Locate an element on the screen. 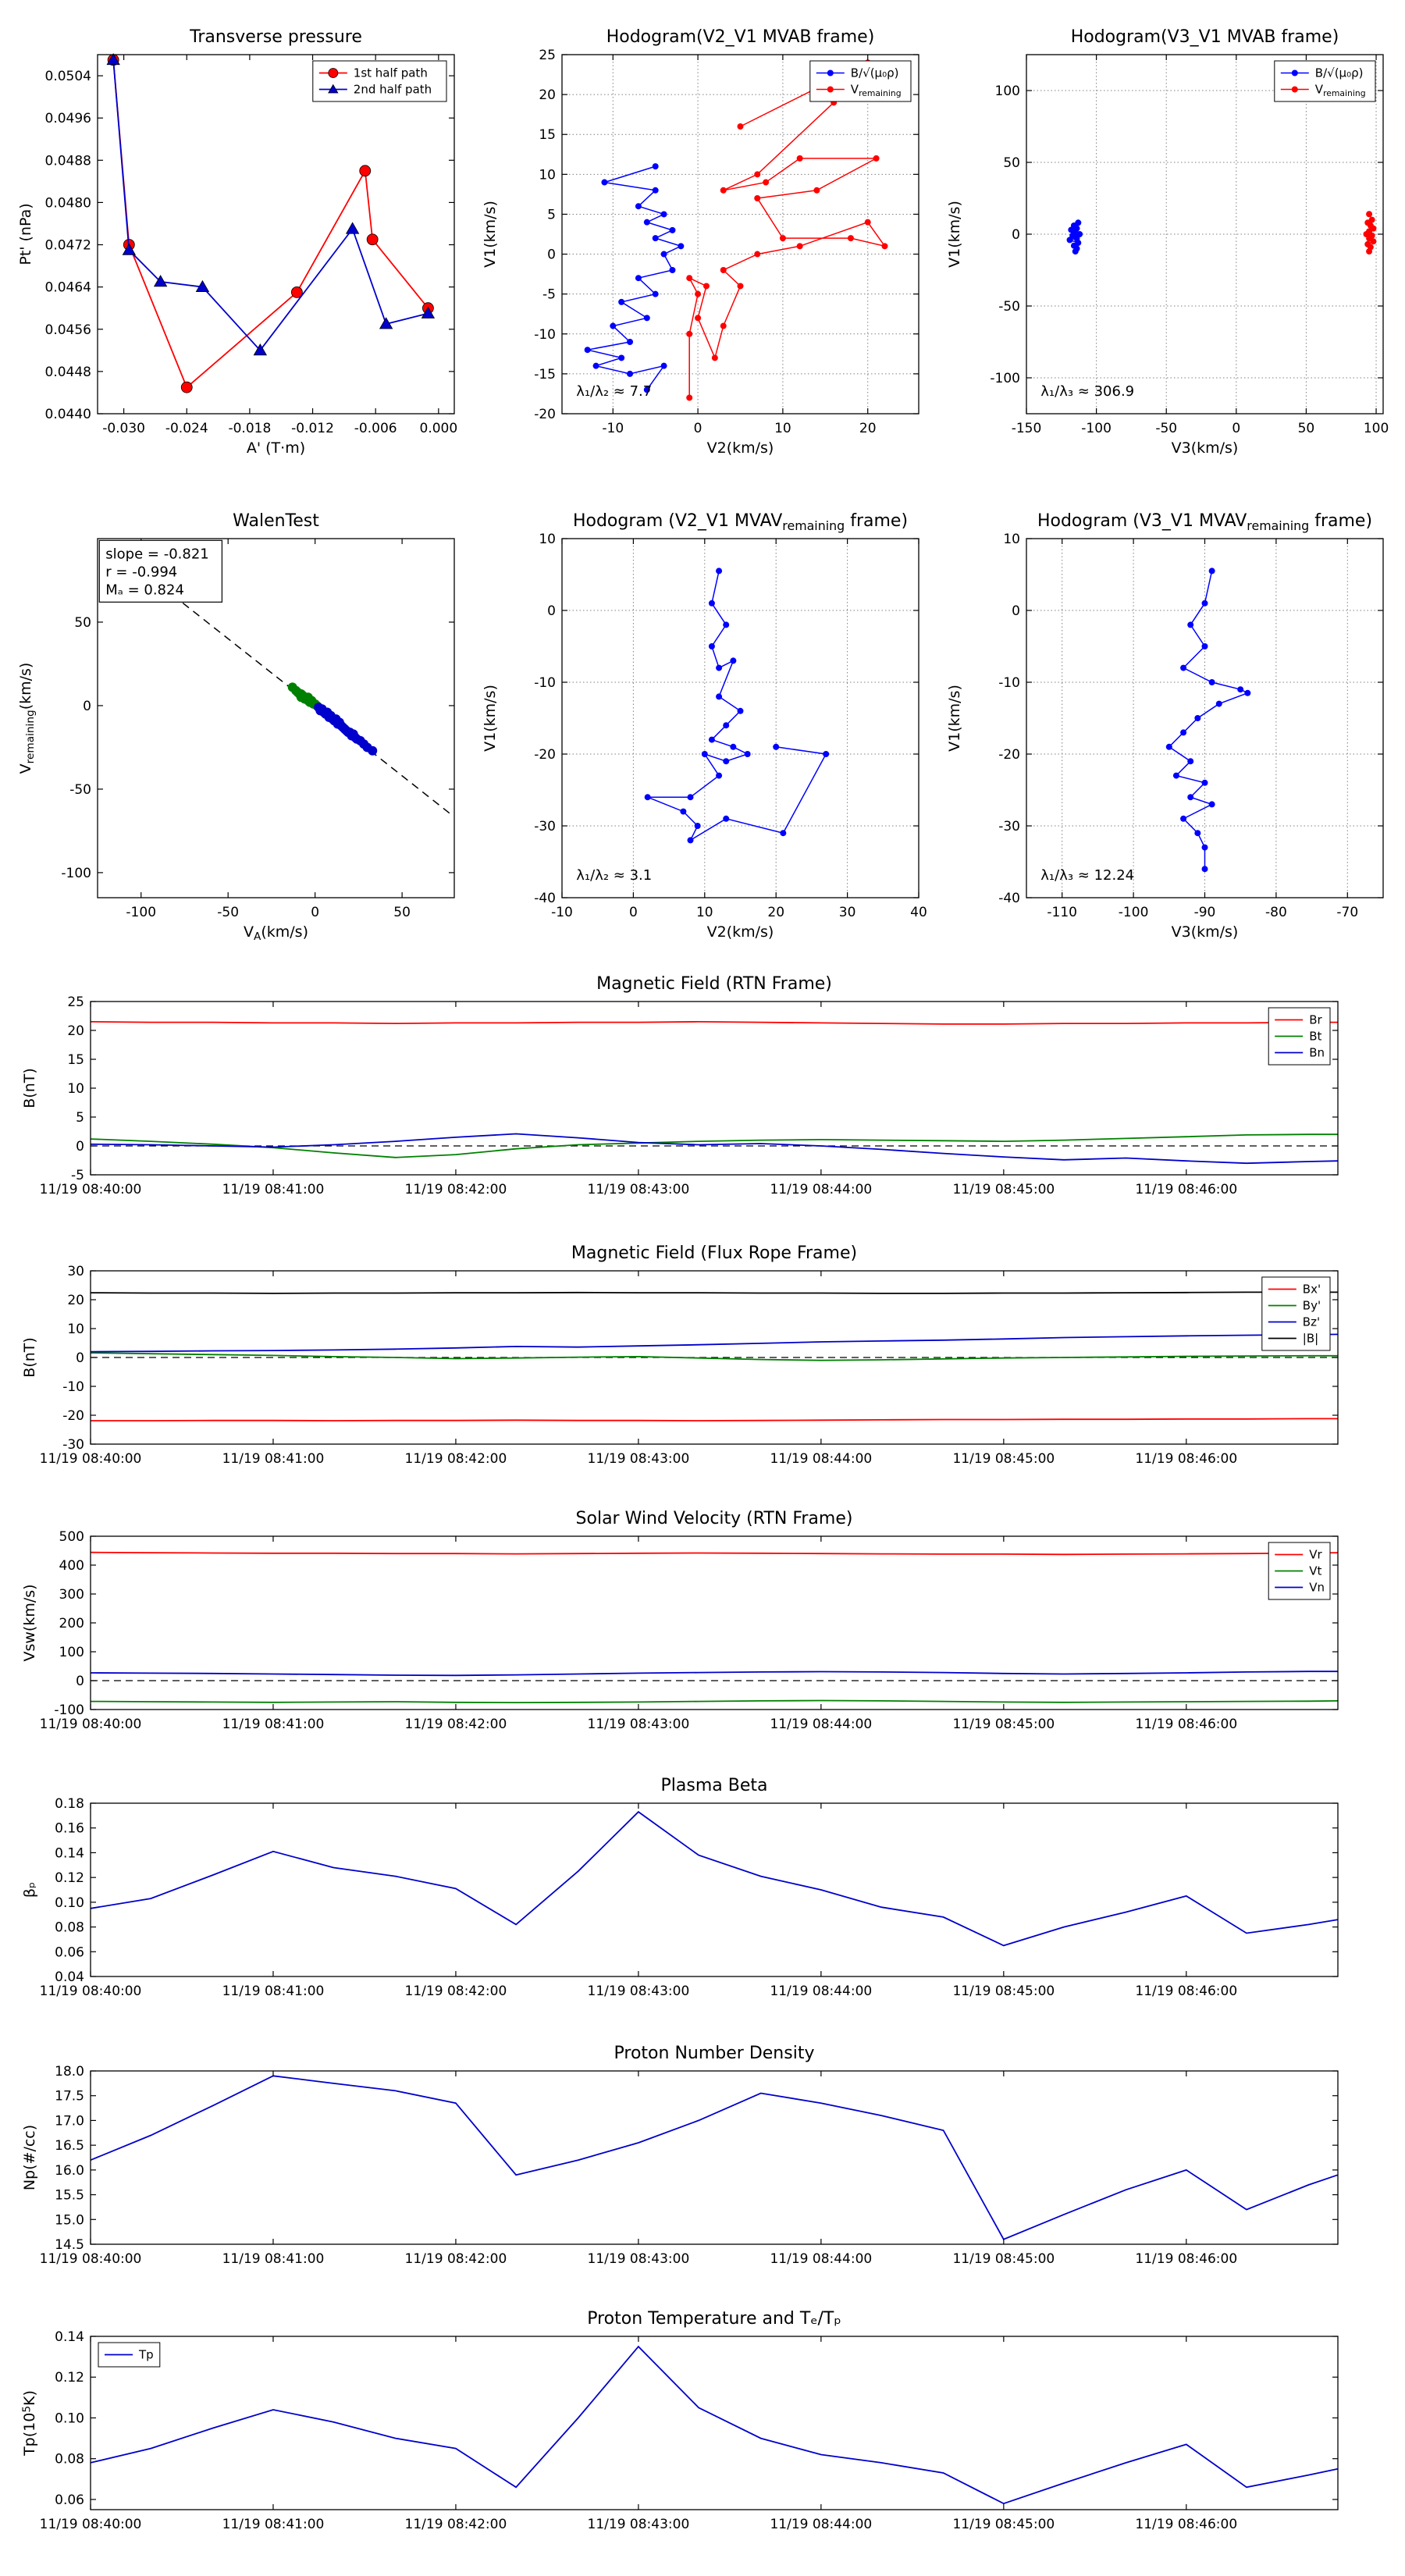  svg-text: Bt is located at coordinates (1315, 1037).